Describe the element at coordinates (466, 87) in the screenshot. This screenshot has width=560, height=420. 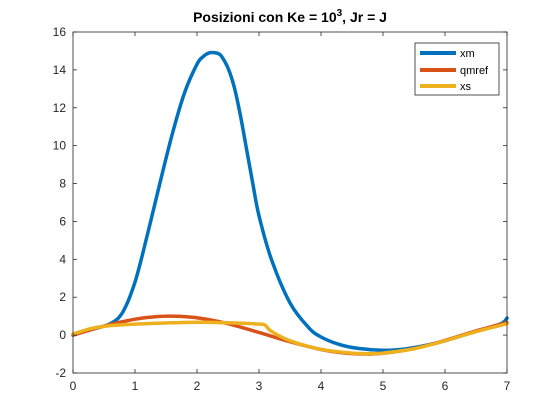
I see `legend-label-xs: xs` at that location.